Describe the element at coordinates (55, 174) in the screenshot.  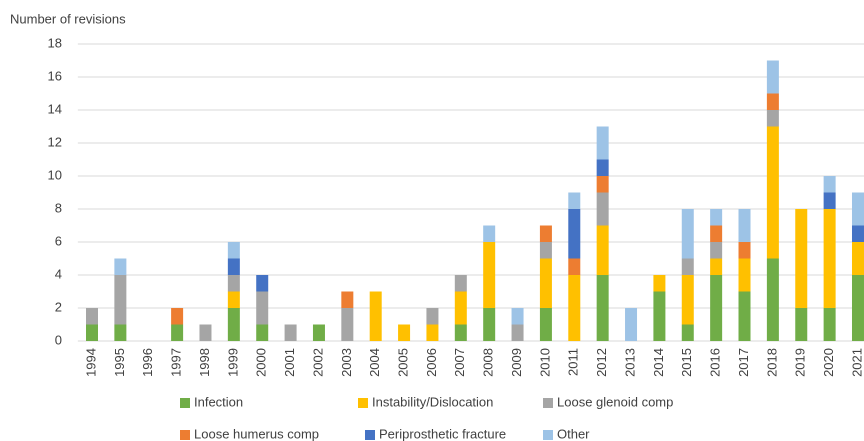
I see `y-tick-label: 10` at that location.